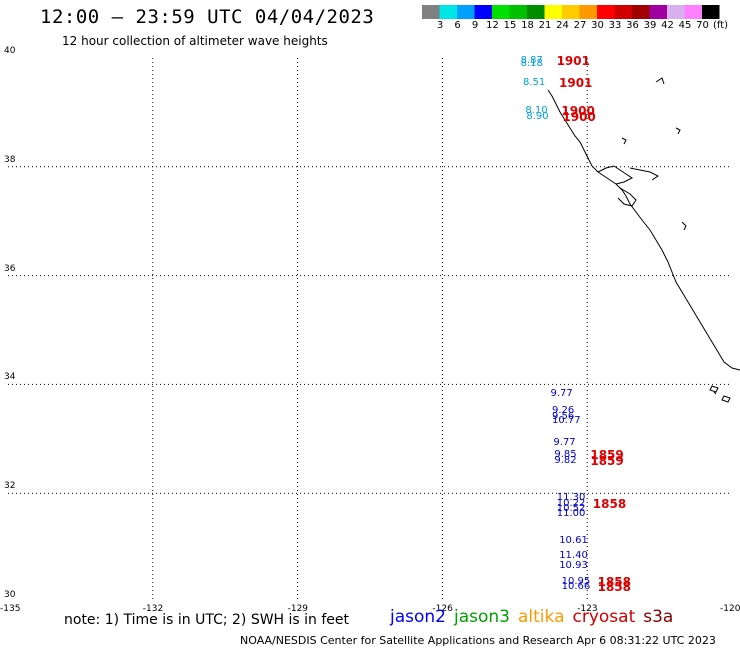 The width and height of the screenshot is (740, 650). I want to click on wave-height-value: 10.77, so click(566, 421).